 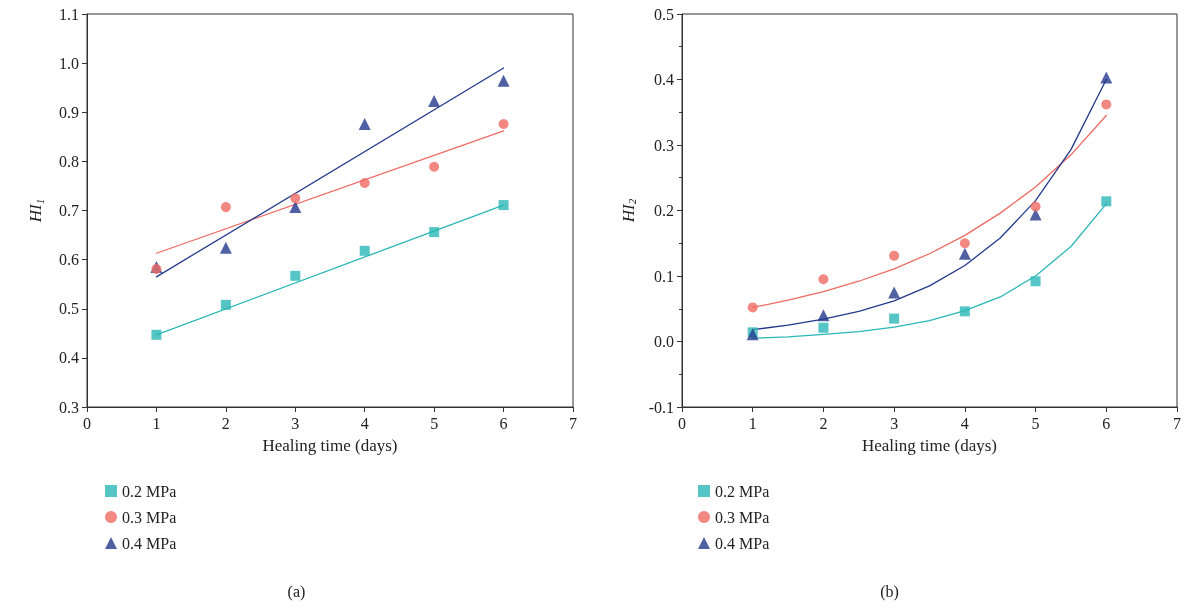 What do you see at coordinates (664, 341) in the screenshot?
I see `y-tick-label: 0.0` at bounding box center [664, 341].